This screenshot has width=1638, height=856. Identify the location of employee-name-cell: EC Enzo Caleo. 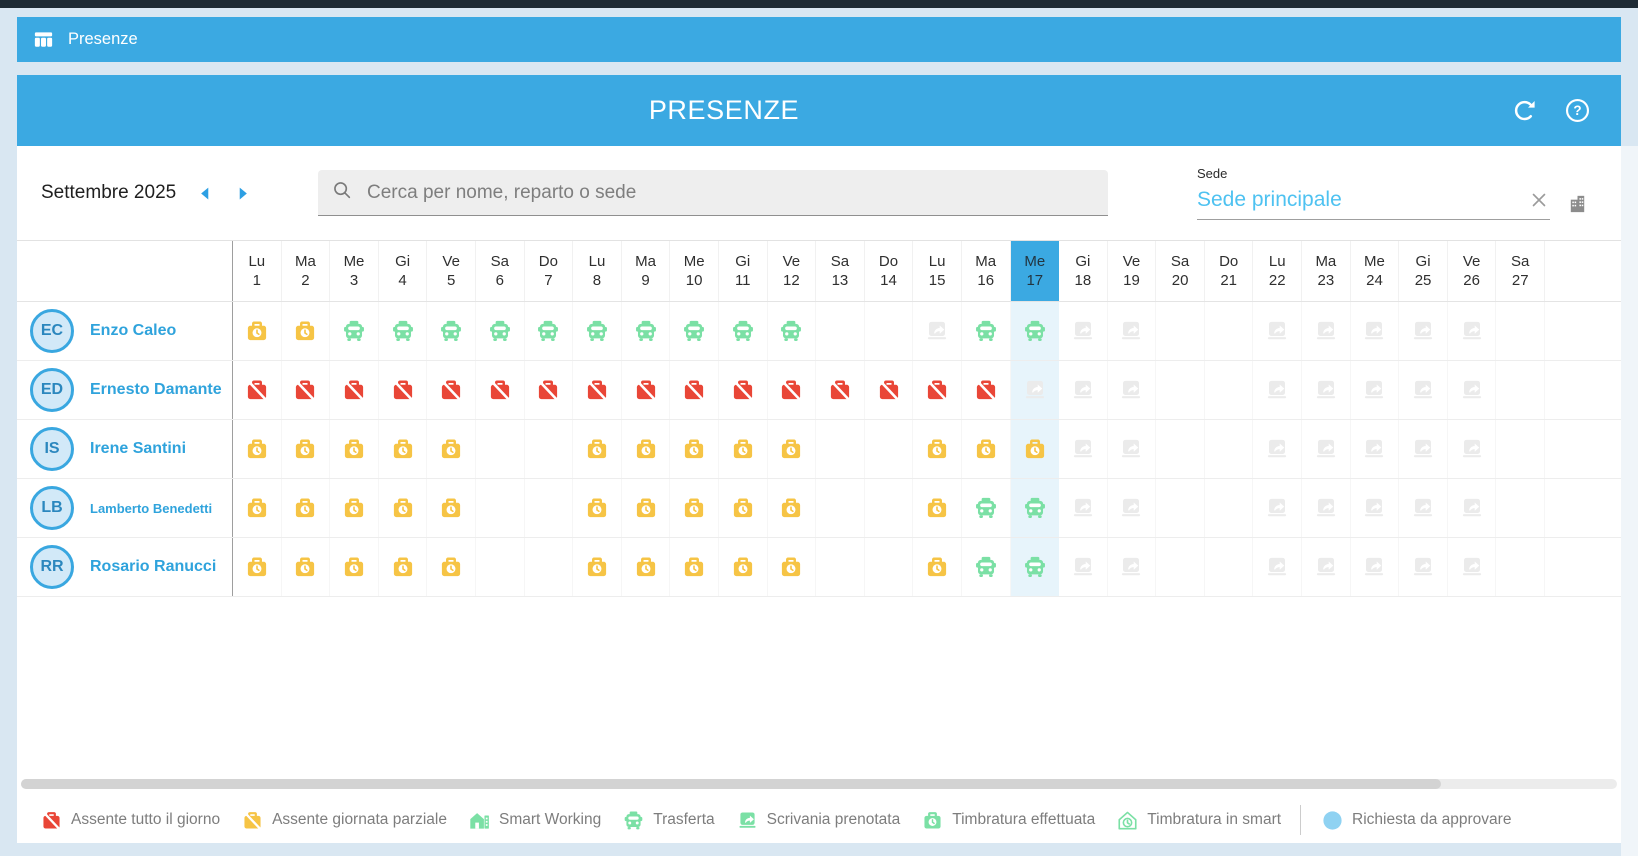
(125, 331).